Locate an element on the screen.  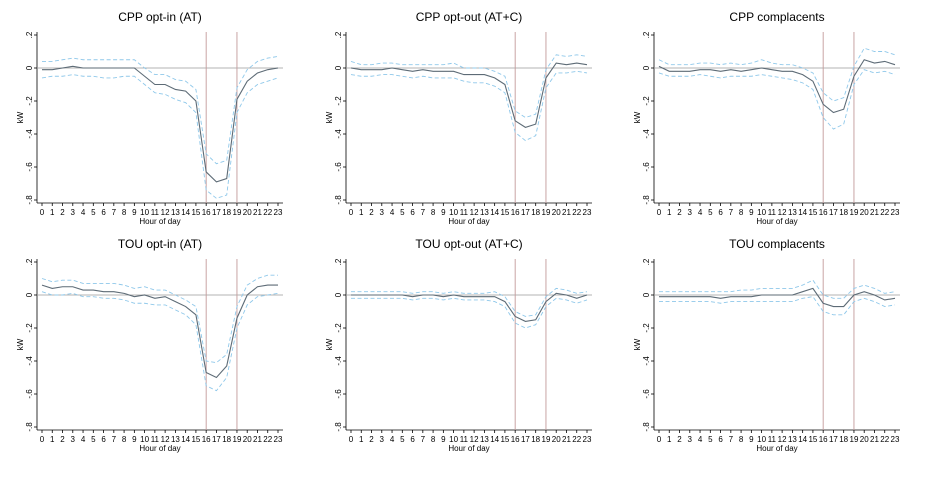
panel-6-y-tick-label: -.2 is located at coordinates (646, 328).